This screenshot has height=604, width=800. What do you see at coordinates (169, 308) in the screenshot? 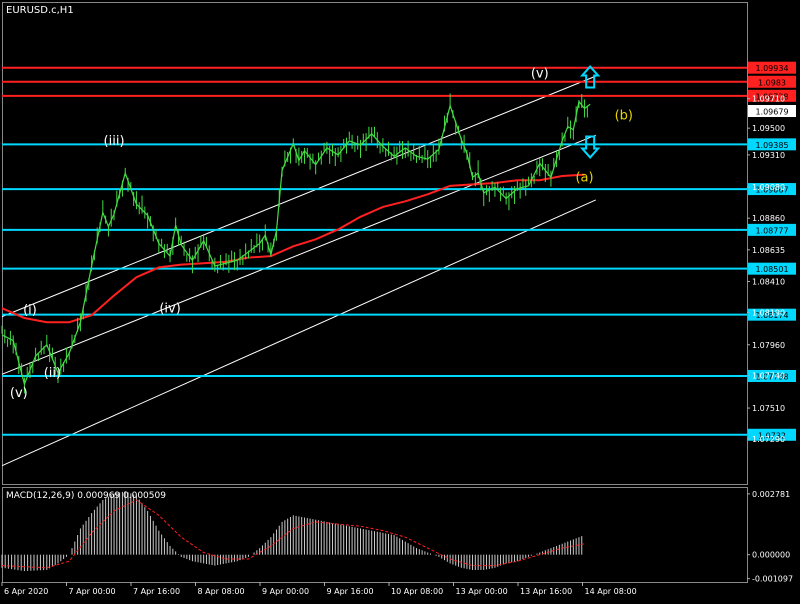
I see `wave-label-5: (iv)` at bounding box center [169, 308].